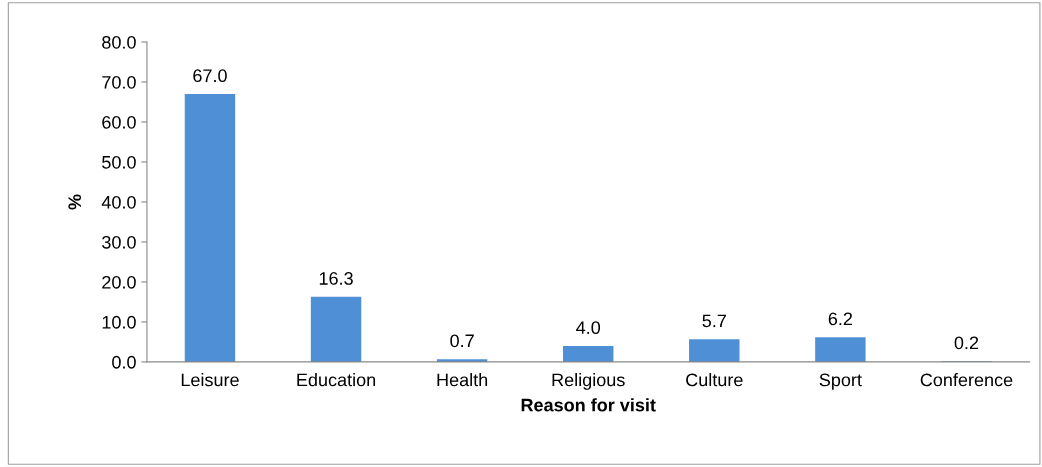  Describe the element at coordinates (588, 405) in the screenshot. I see `x-axis-title: Reason for visit` at that location.